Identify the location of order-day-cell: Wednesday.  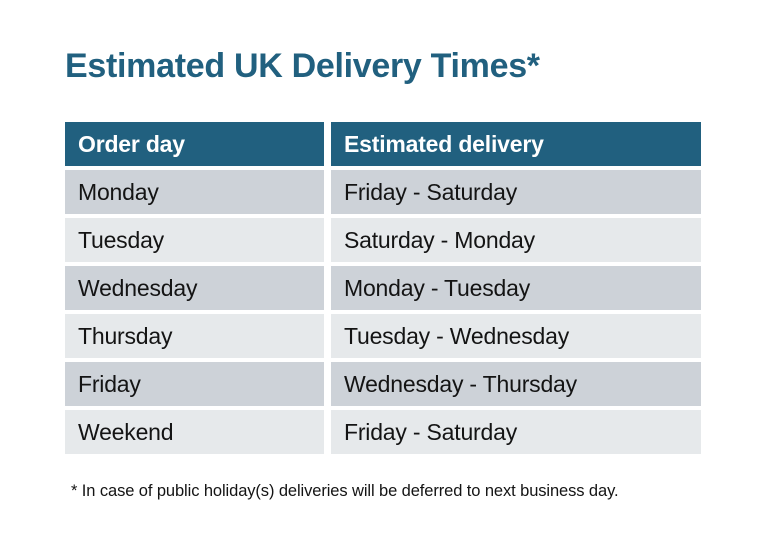
(194, 288).